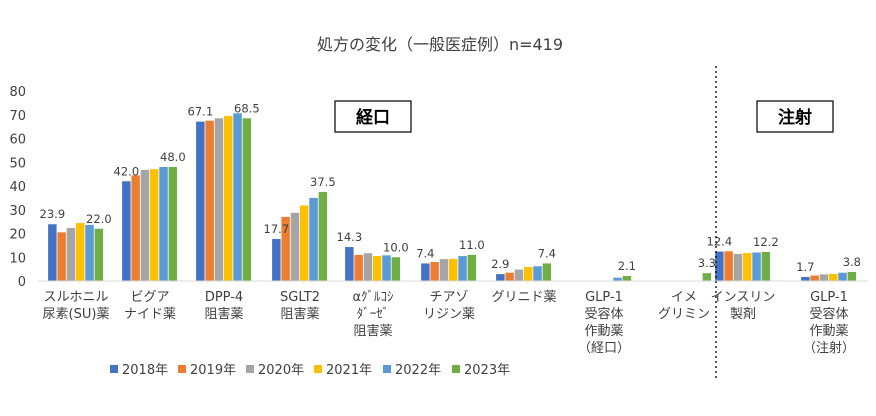 This screenshot has width=876, height=416. I want to click on y-tick-label: 60, so click(17, 140).